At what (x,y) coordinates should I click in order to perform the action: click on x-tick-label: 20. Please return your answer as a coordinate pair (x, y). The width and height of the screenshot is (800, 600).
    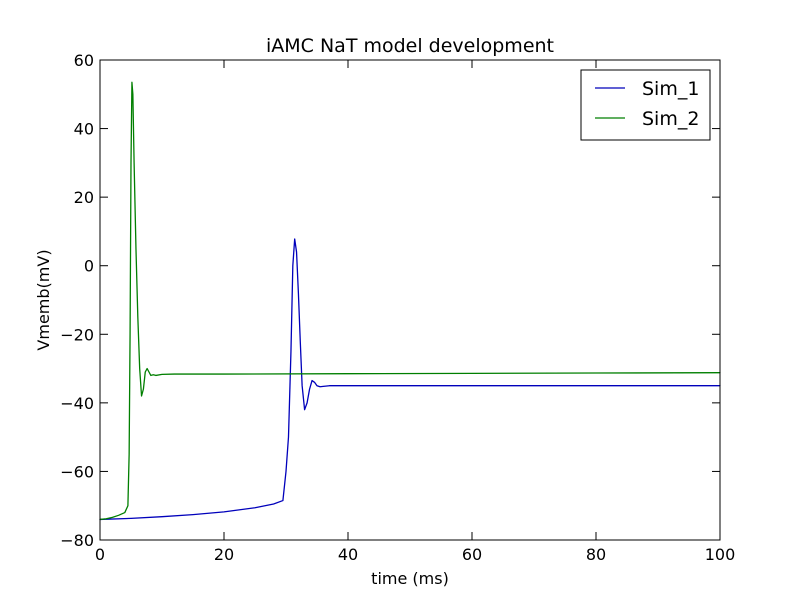
    Looking at the image, I should click on (224, 554).